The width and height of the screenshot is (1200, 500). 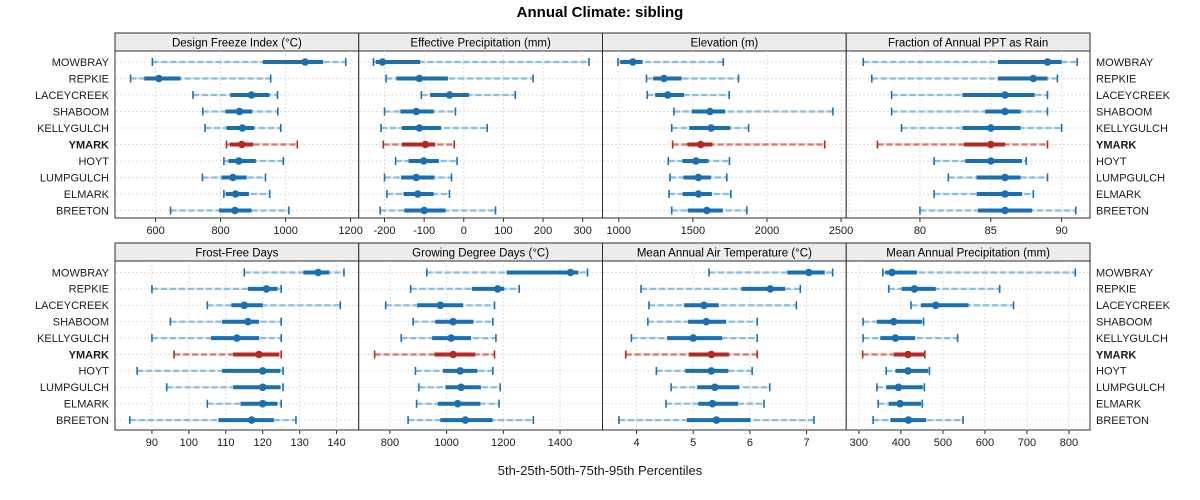 What do you see at coordinates (600, 470) in the screenshot?
I see `axis-caption: 5th-25th-50th-75th-95th Percentiles` at bounding box center [600, 470].